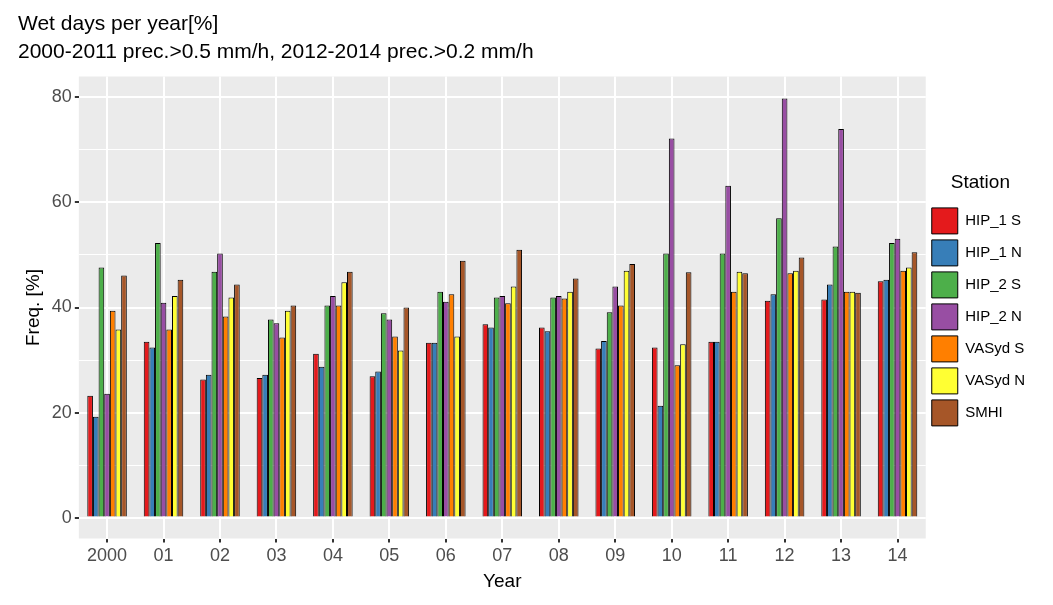  What do you see at coordinates (995, 348) in the screenshot?
I see `legend-label: VASyd S` at bounding box center [995, 348].